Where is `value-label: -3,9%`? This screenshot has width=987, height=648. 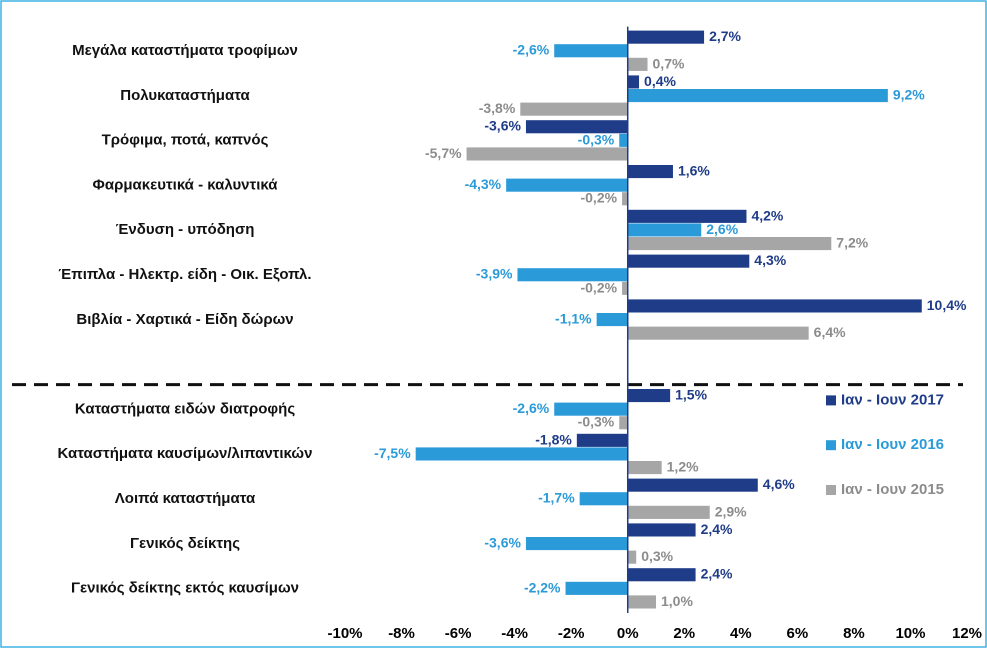 value-label: -3,9% is located at coordinates (494, 274).